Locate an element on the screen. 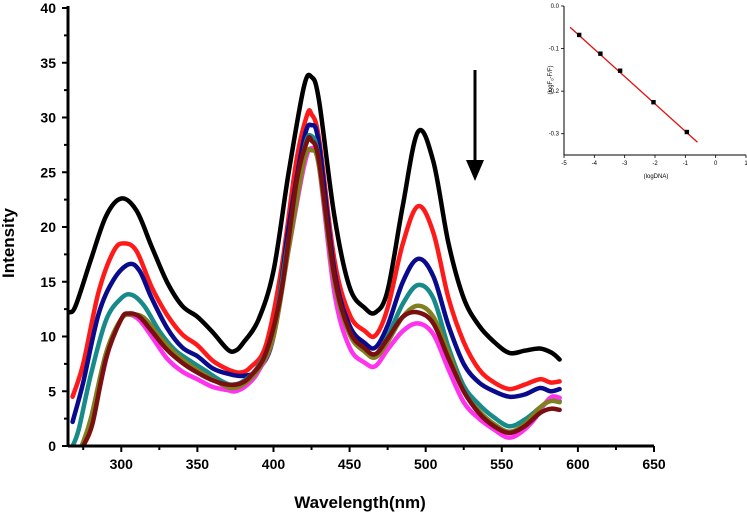 Image resolution: width=747 pixels, height=514 pixels. y-tick-label: 10 is located at coordinates (48, 337).